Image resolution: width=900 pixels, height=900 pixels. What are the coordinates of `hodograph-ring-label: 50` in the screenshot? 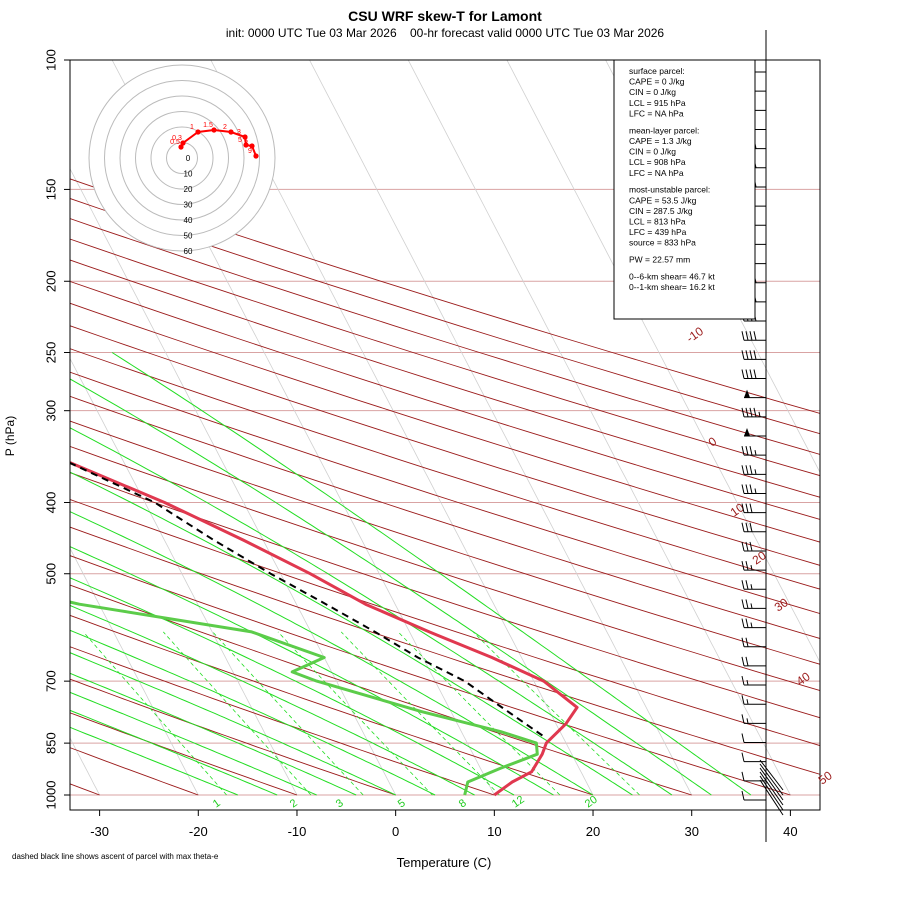 It's located at (188, 236).